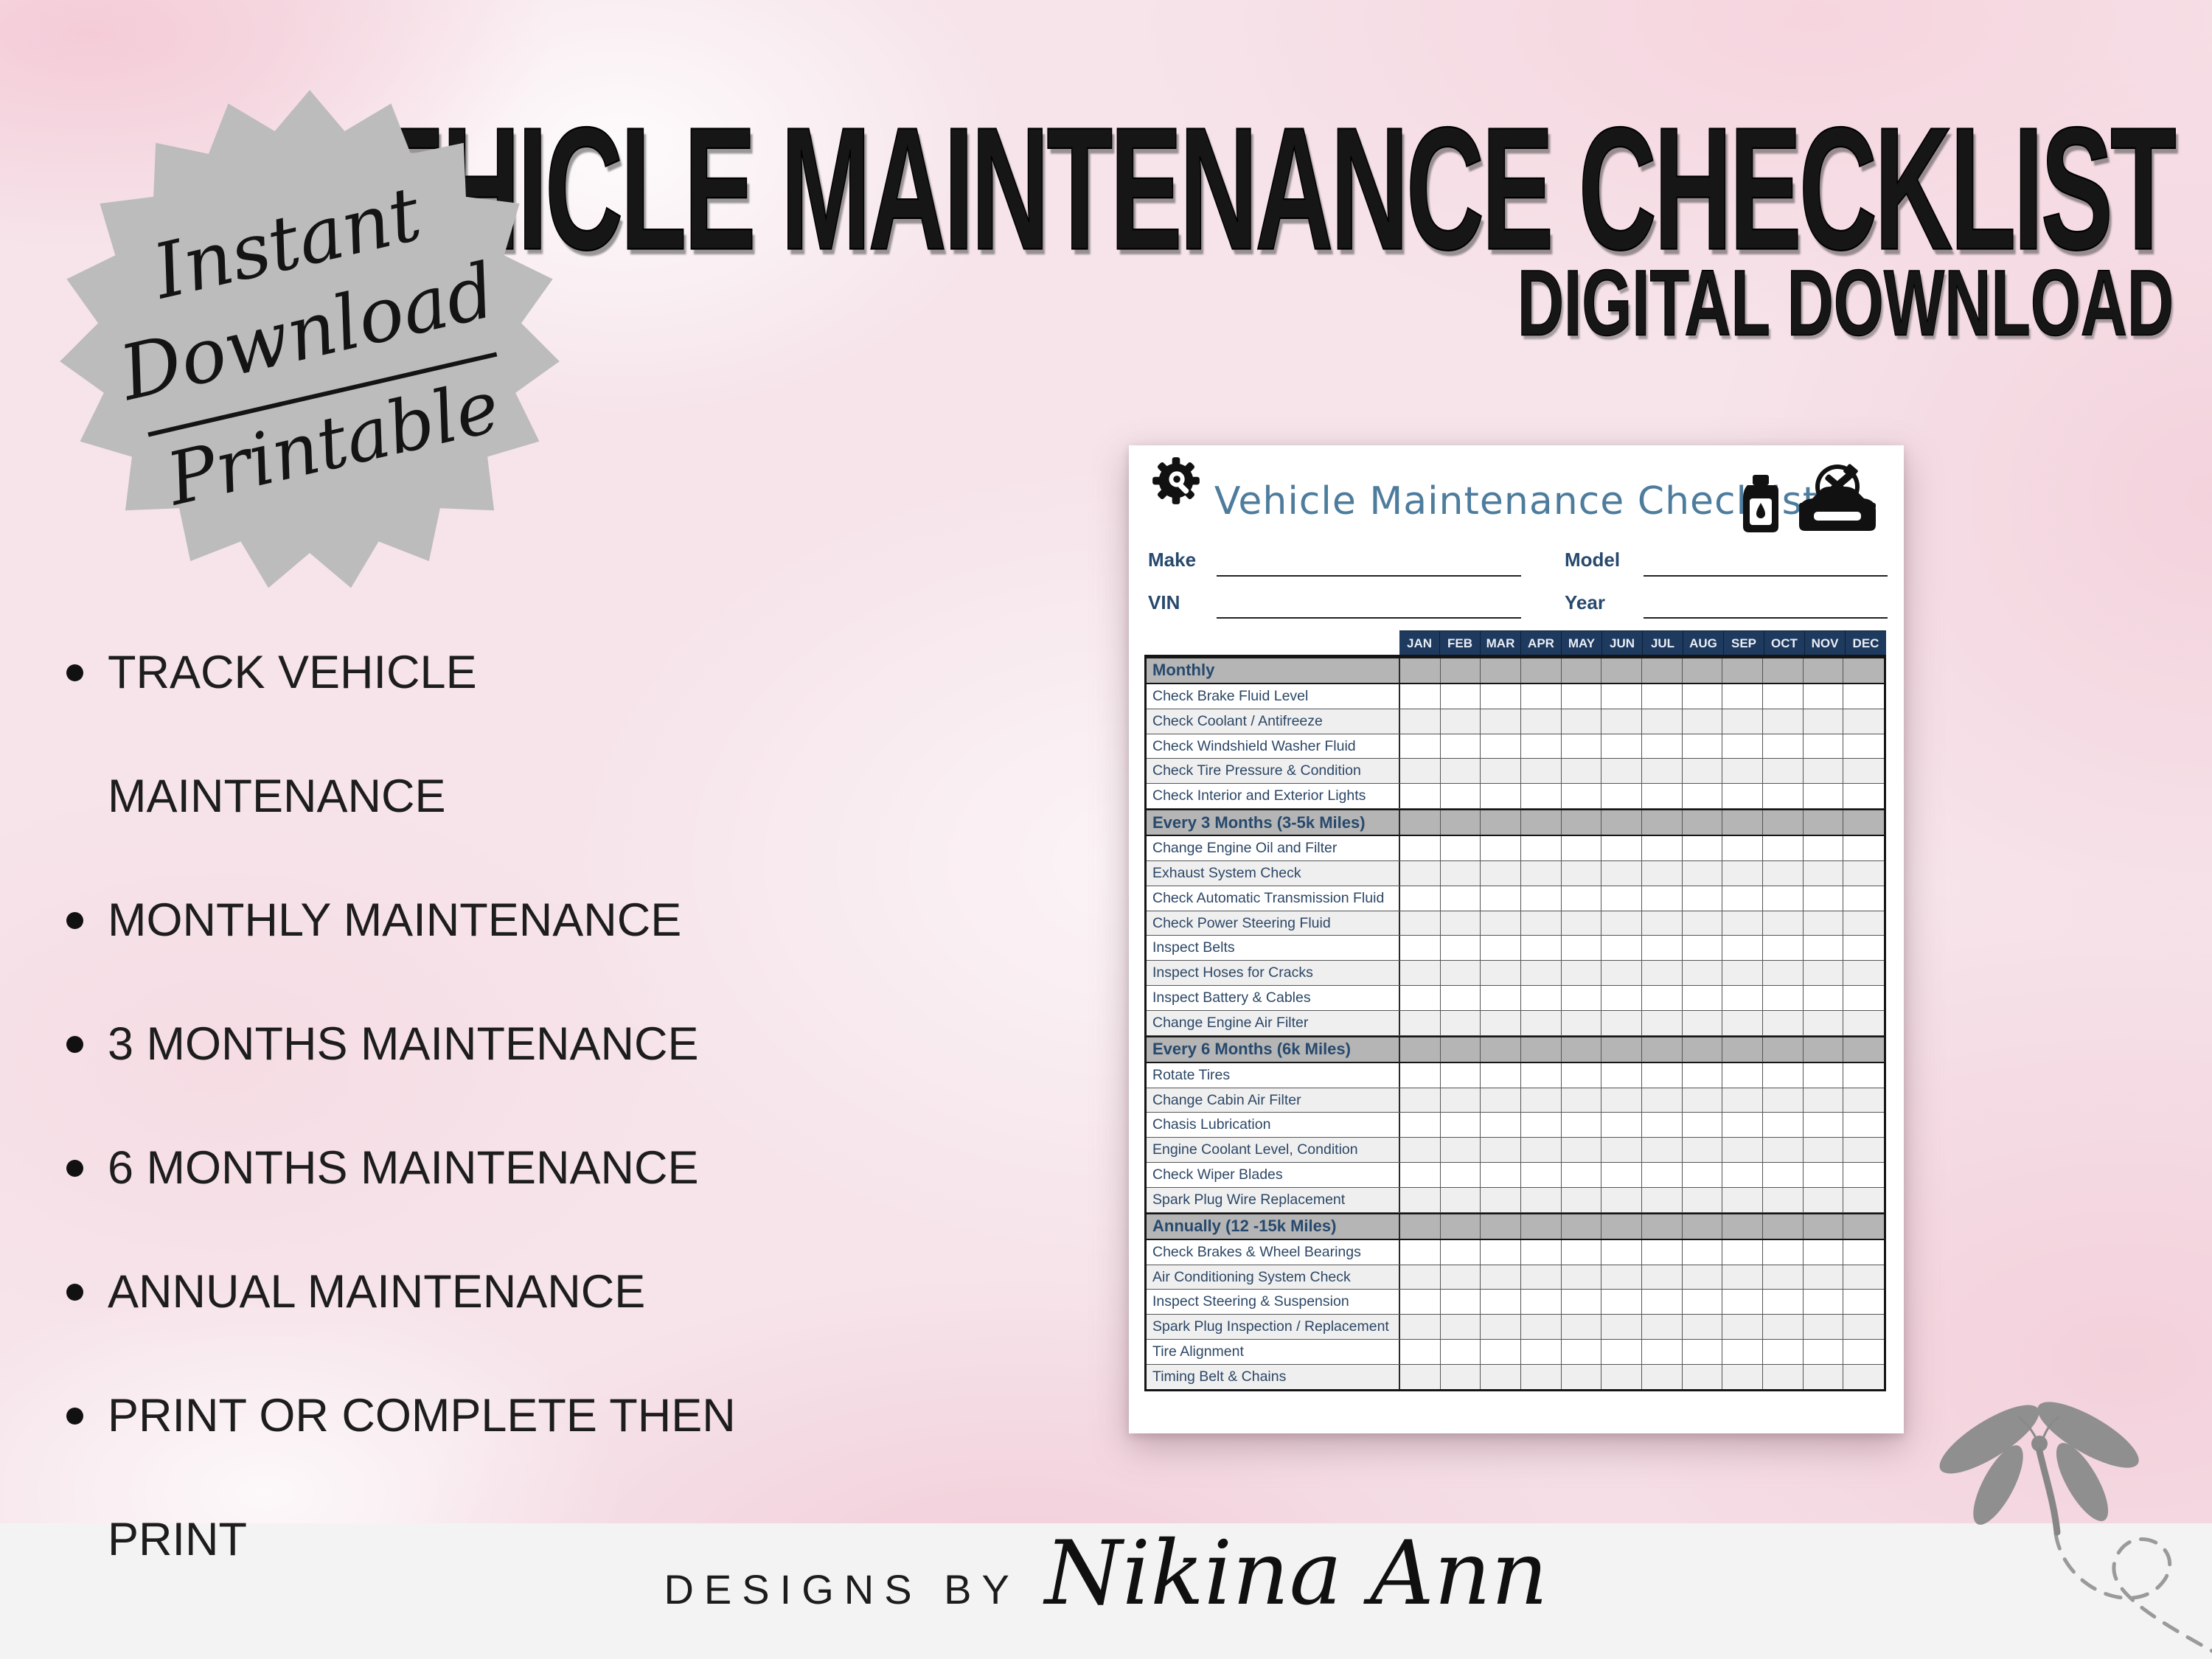 This screenshot has height=1659, width=2212. What do you see at coordinates (1845, 303) in the screenshot?
I see `page-subtitle: DIGITAL DOWNLOAD` at bounding box center [1845, 303].